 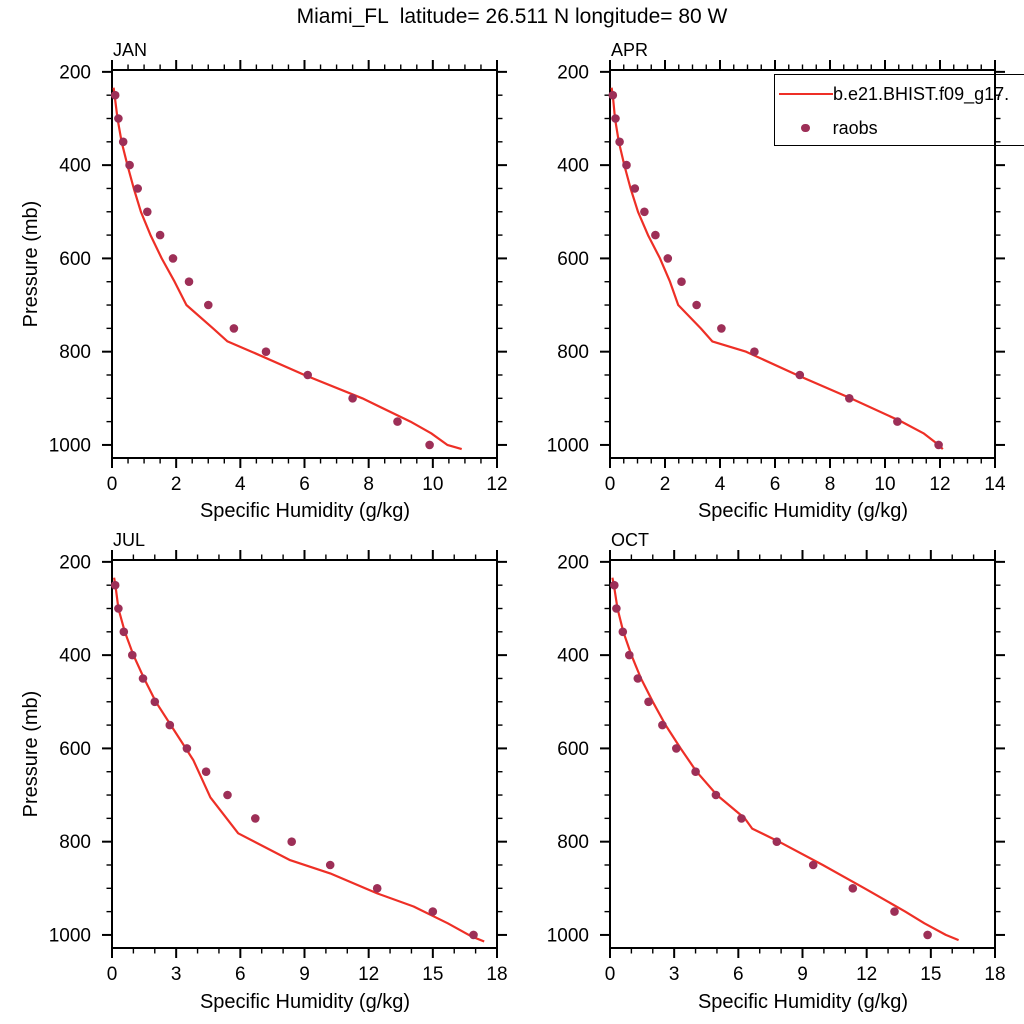 What do you see at coordinates (129, 540) in the screenshot?
I see `panel-title-jul: JUL` at bounding box center [129, 540].